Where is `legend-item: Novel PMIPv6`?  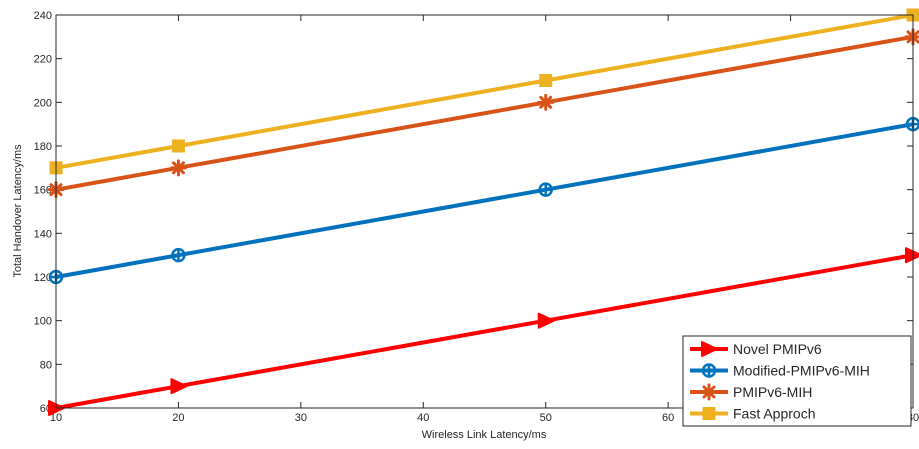 legend-item: Novel PMIPv6 is located at coordinates (756, 349).